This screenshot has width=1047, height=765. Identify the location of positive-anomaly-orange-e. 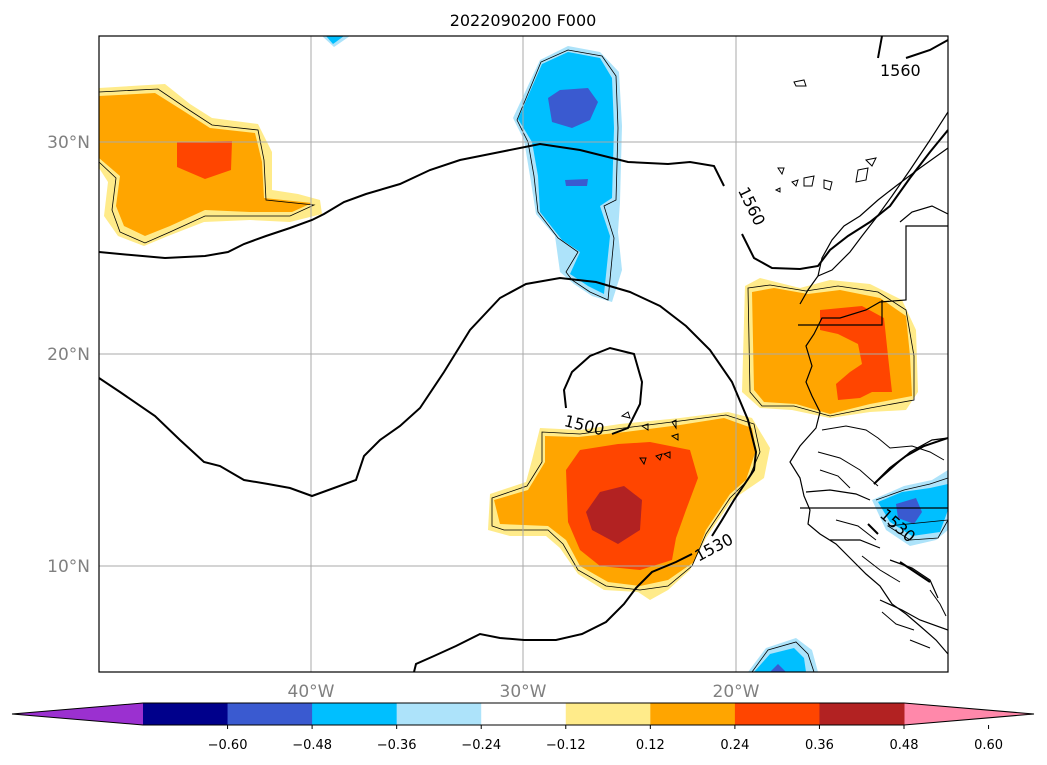
(832, 351).